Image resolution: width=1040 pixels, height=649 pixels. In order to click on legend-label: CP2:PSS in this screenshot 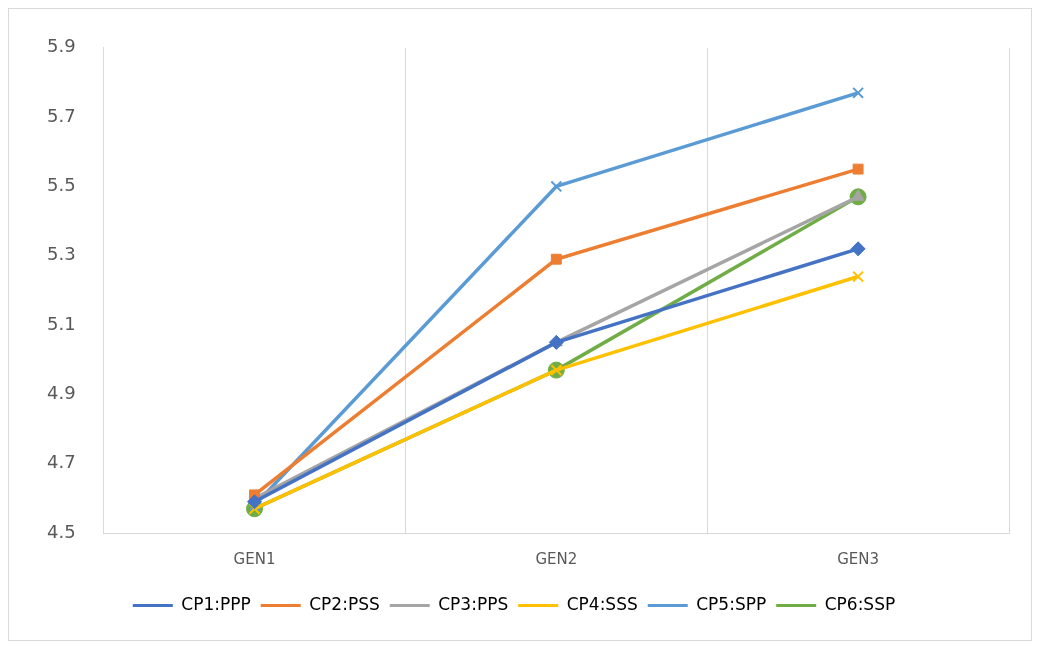, I will do `click(344, 603)`.